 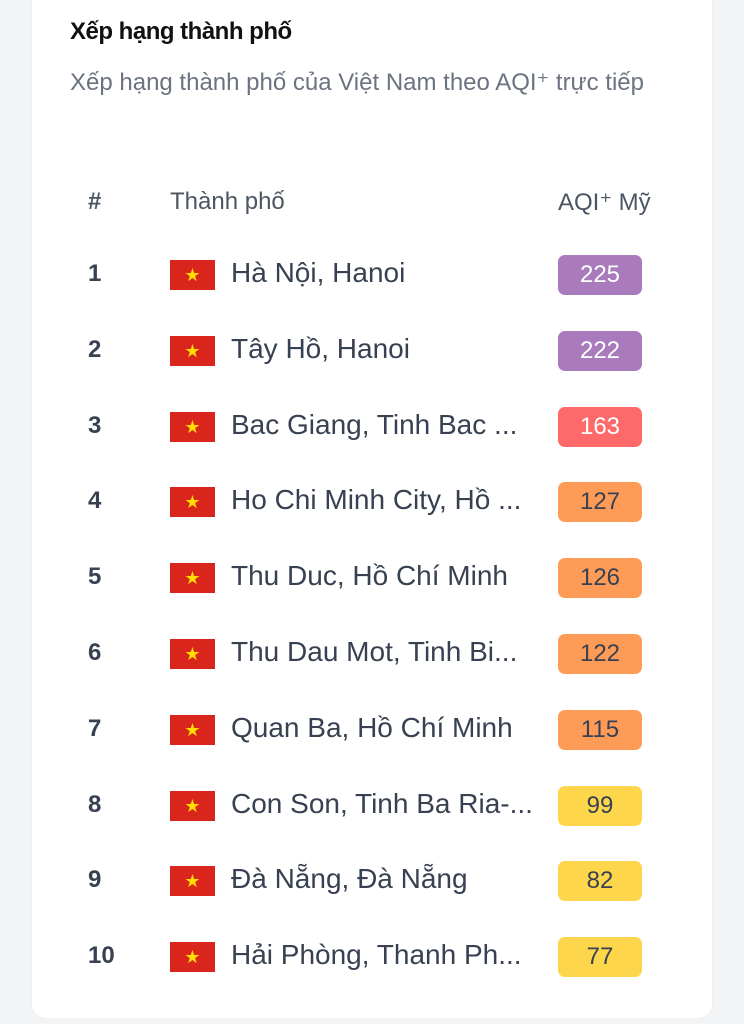 I want to click on aqi-badge: 126, so click(x=600, y=578).